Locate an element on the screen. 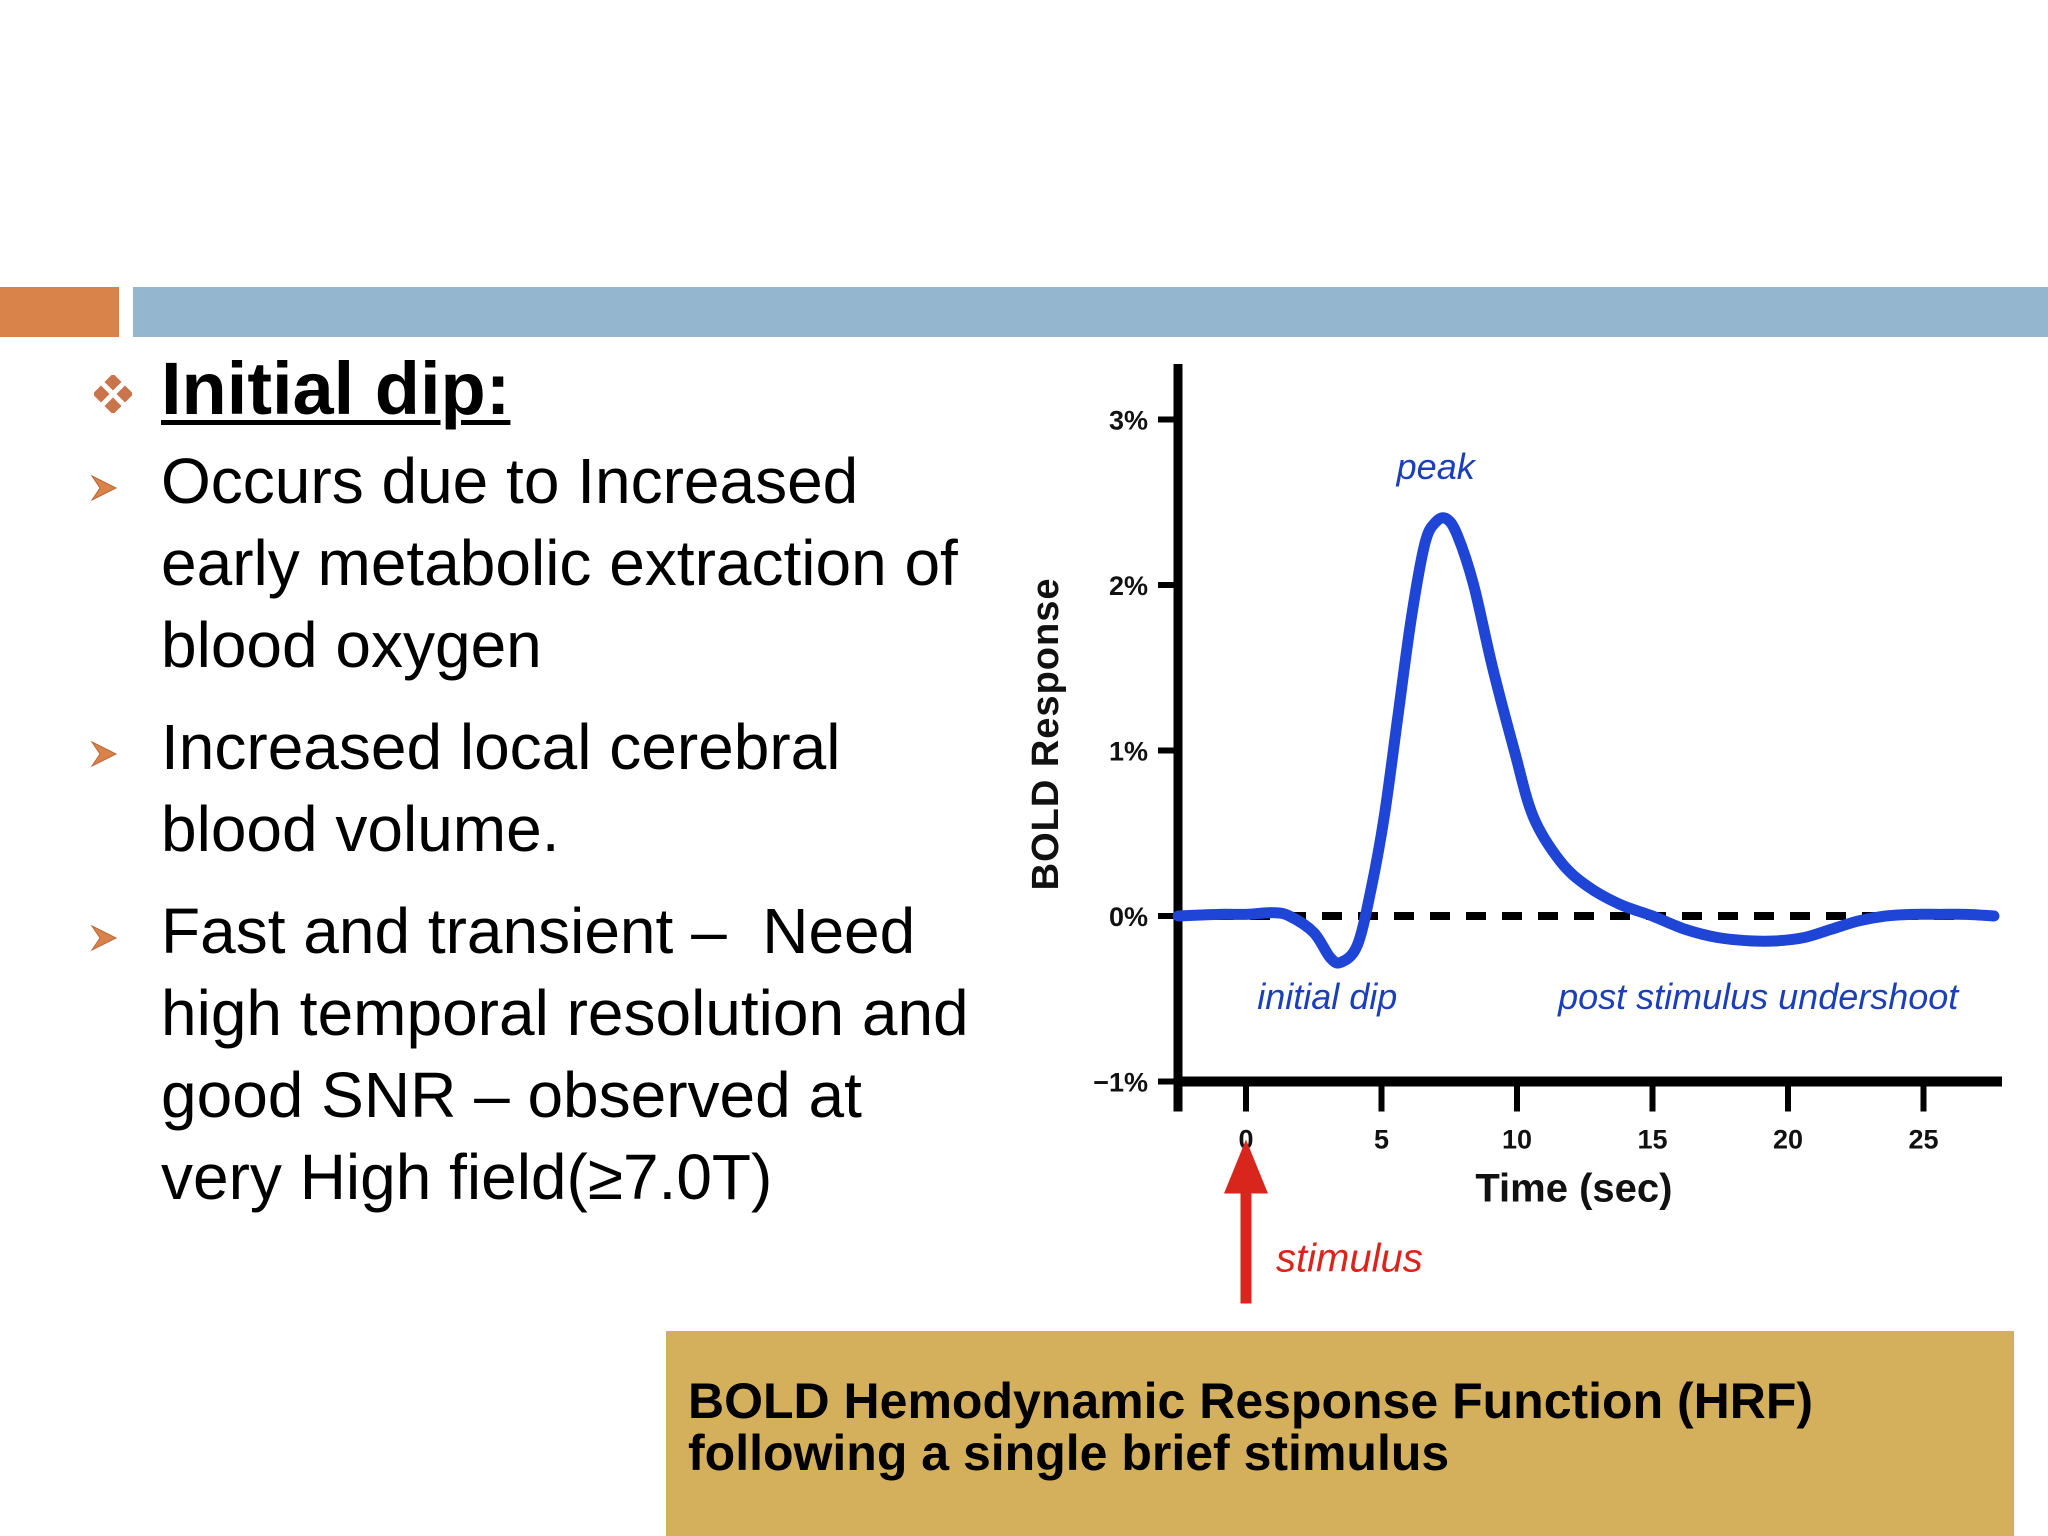 This screenshot has height=1536, width=2048. header-bar is located at coordinates (1090, 312).